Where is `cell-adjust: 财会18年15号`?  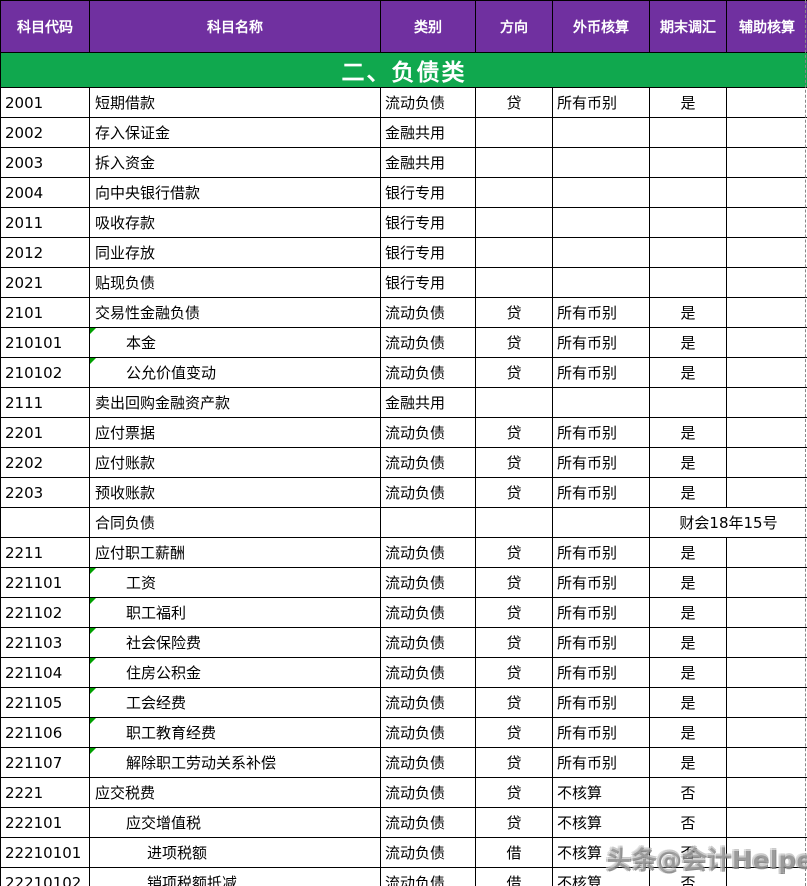
cell-adjust: 财会18年15号 is located at coordinates (728, 522).